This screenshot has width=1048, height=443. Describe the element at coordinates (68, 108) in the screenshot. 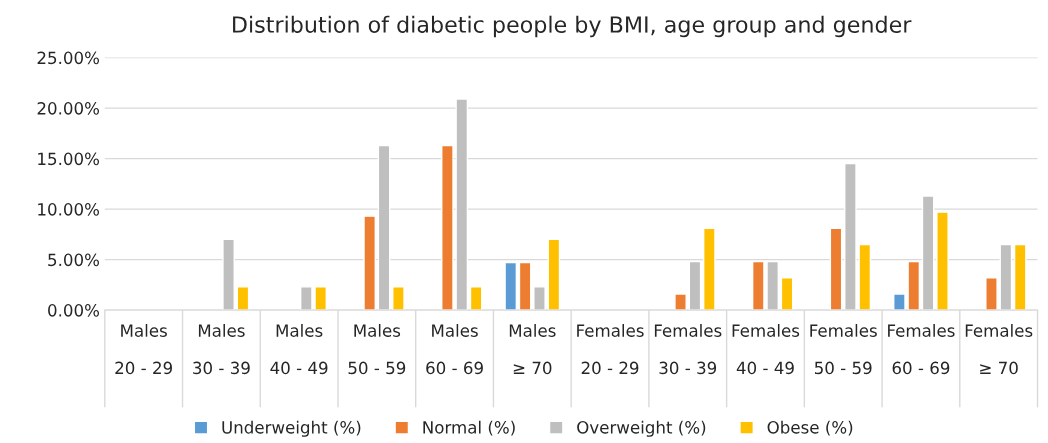

I see `y-tick-label: 20.00%` at that location.